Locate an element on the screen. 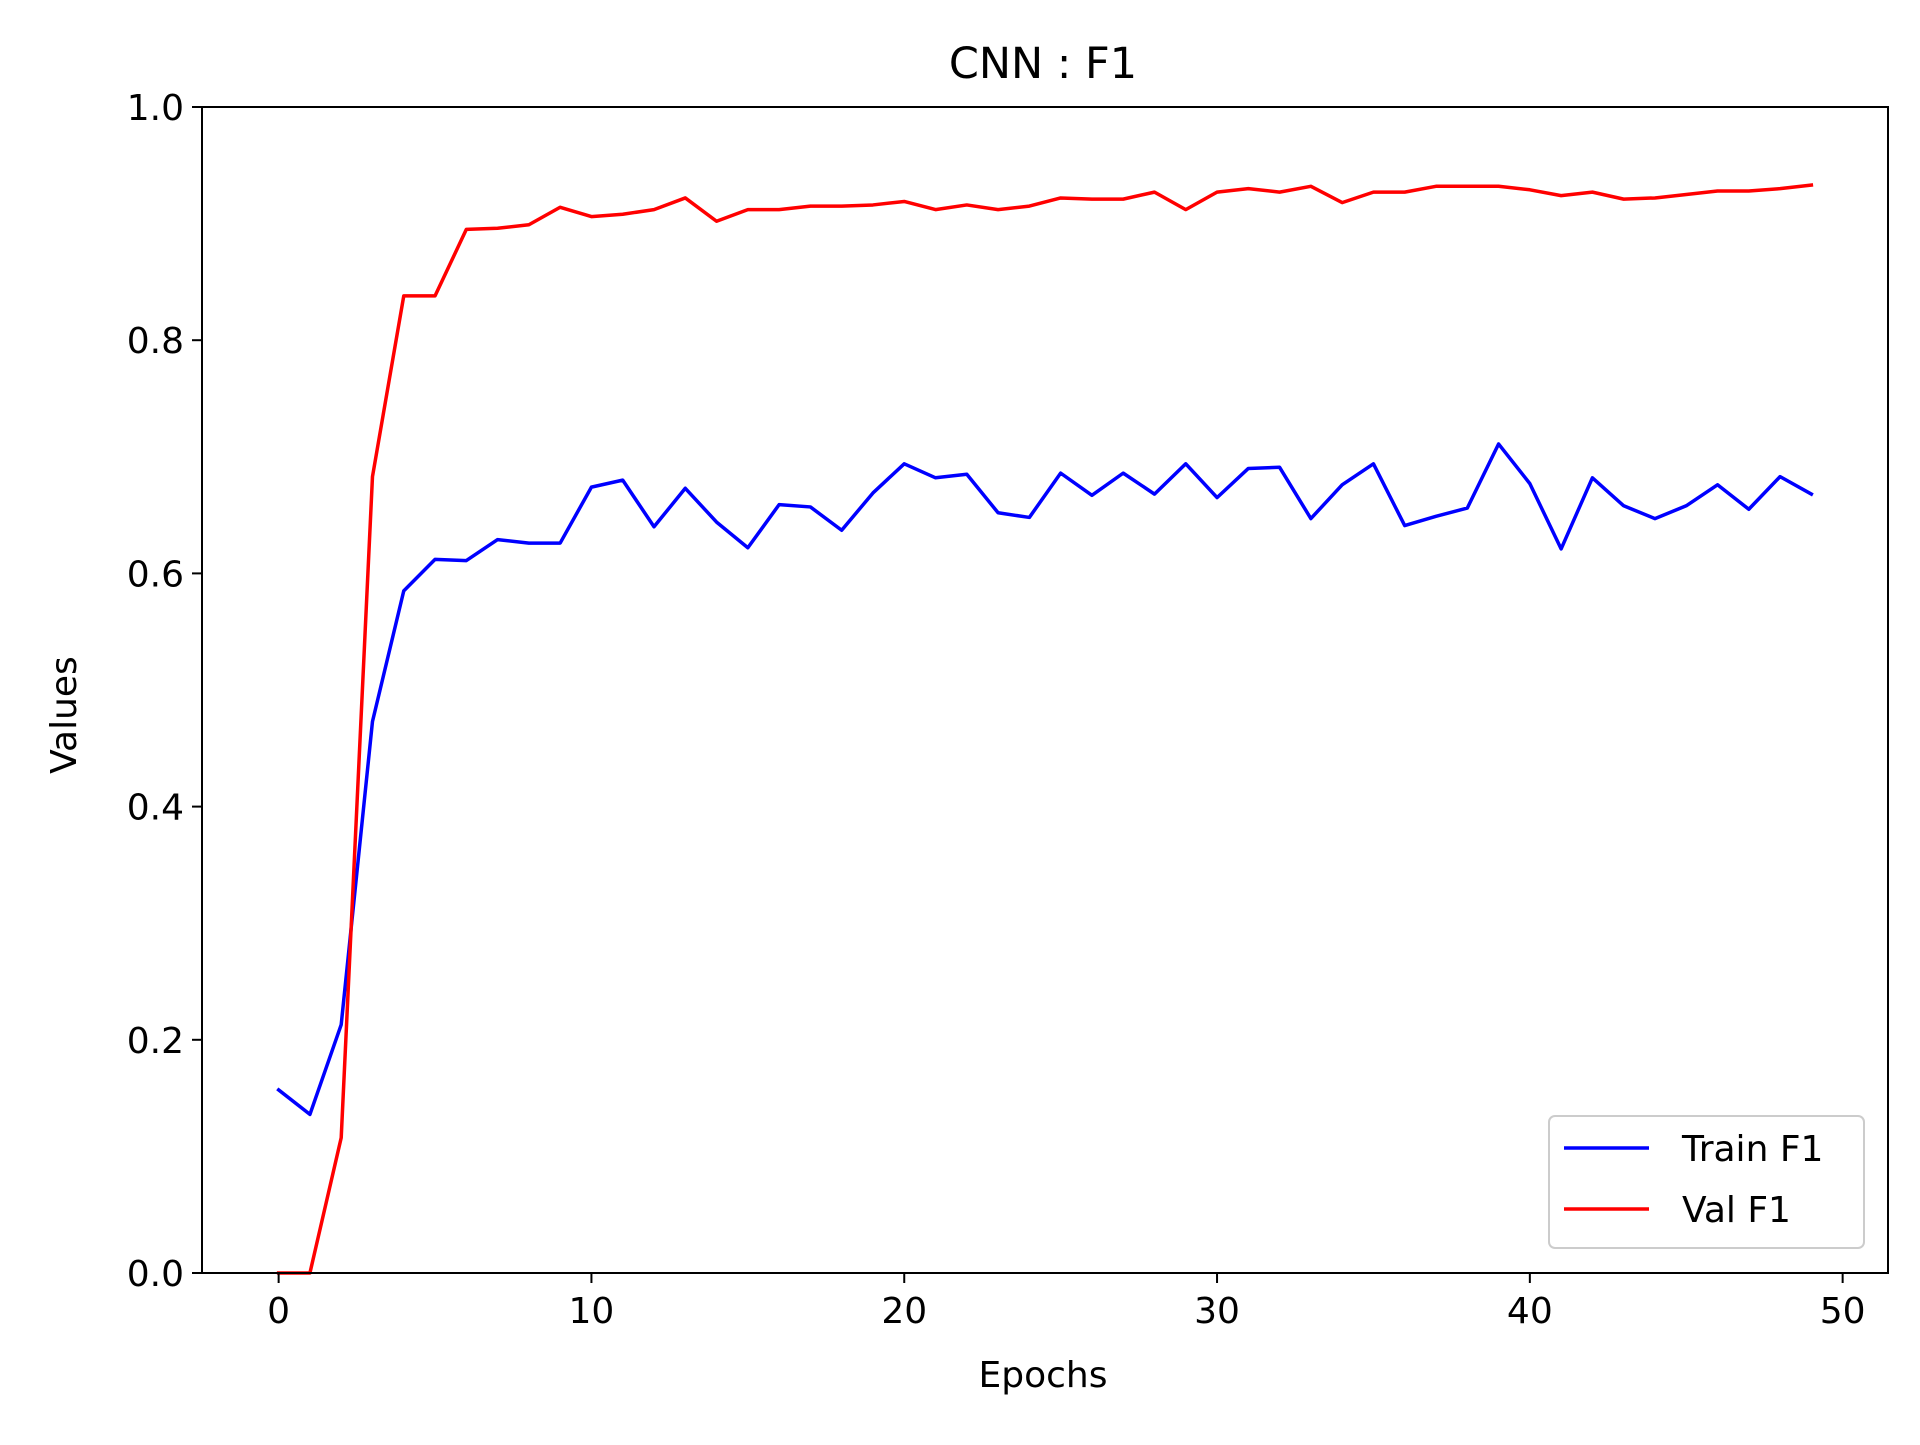 The height and width of the screenshot is (1445, 1920). x-tick-label: 30 is located at coordinates (1217, 1311).